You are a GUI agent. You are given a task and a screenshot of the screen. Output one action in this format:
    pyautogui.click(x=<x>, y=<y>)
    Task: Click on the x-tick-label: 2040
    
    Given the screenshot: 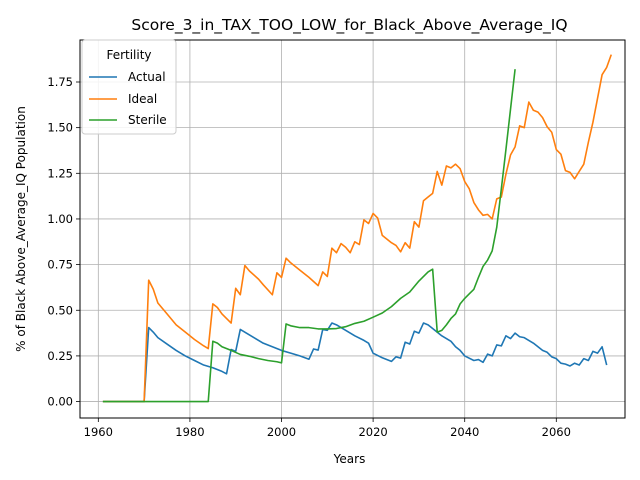 What is the action you would take?
    pyautogui.click(x=464, y=432)
    